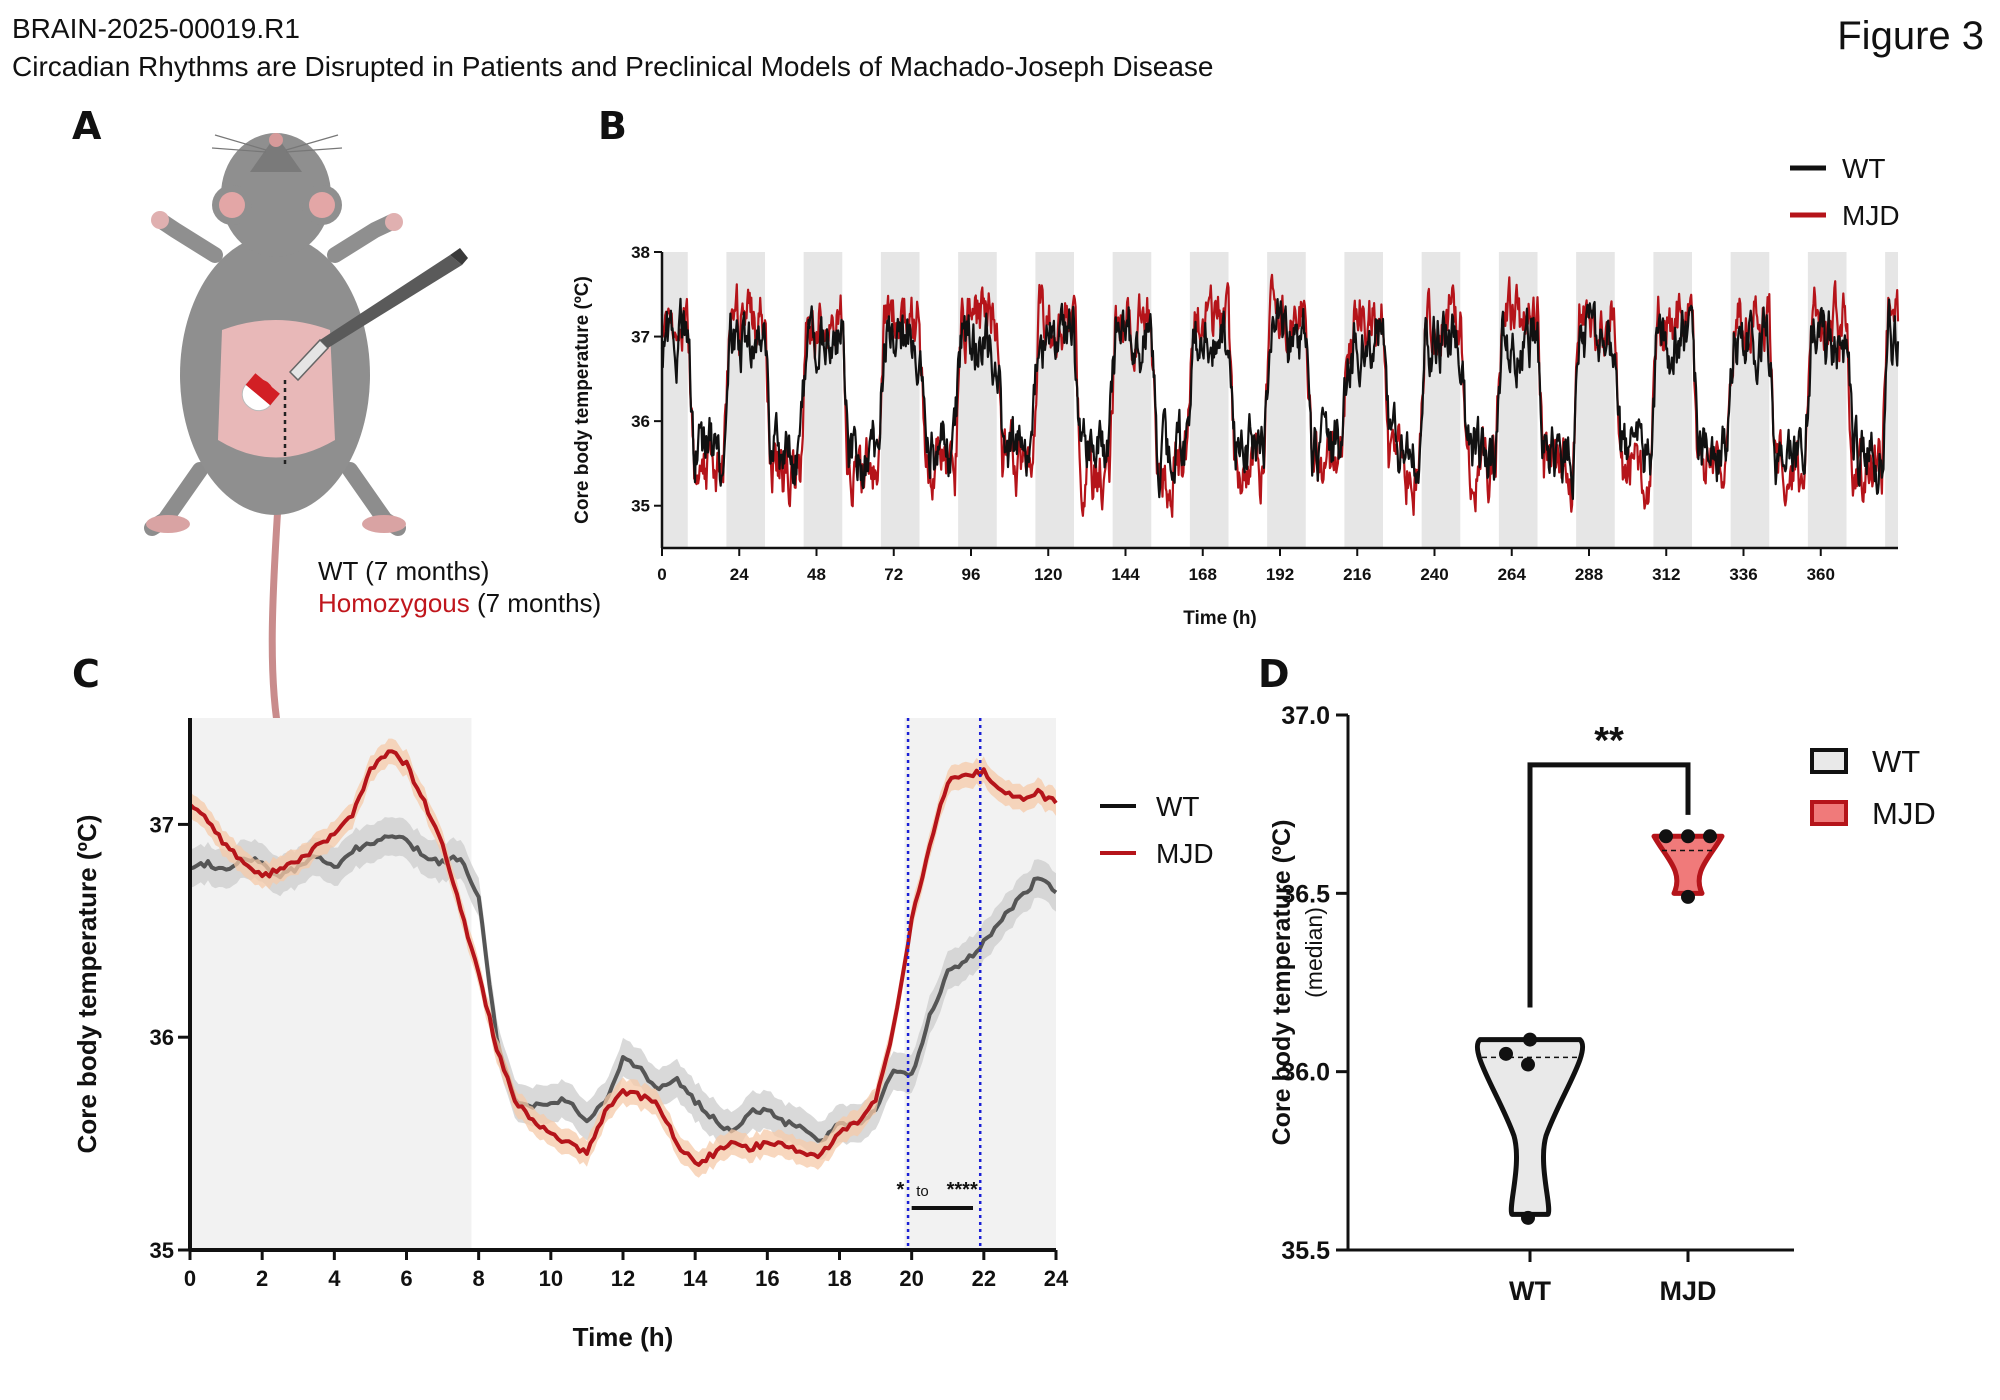 The height and width of the screenshot is (1400, 2000). What do you see at coordinates (623, 1278) in the screenshot?
I see `x-tick-label: 12` at bounding box center [623, 1278].